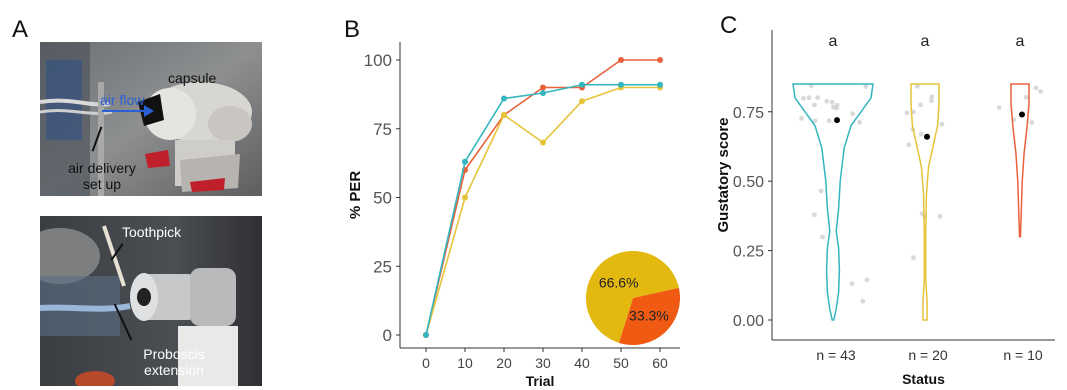  Describe the element at coordinates (1020, 41) in the screenshot. I see `significance-letter-2: a` at that location.